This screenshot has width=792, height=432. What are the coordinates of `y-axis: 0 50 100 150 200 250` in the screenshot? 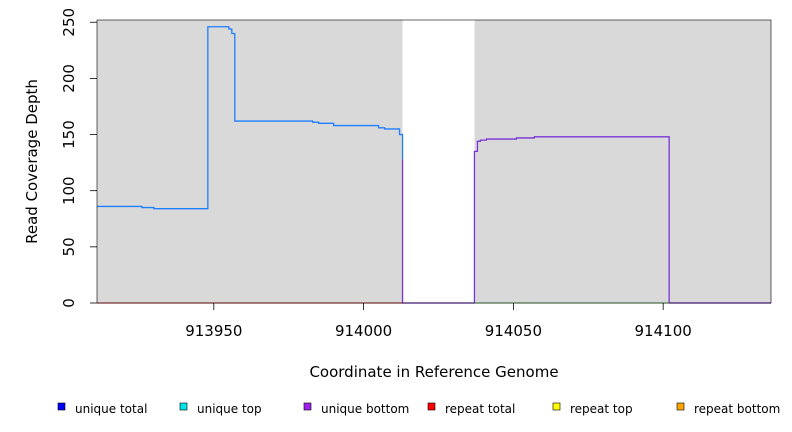 It's located at (78, 158).